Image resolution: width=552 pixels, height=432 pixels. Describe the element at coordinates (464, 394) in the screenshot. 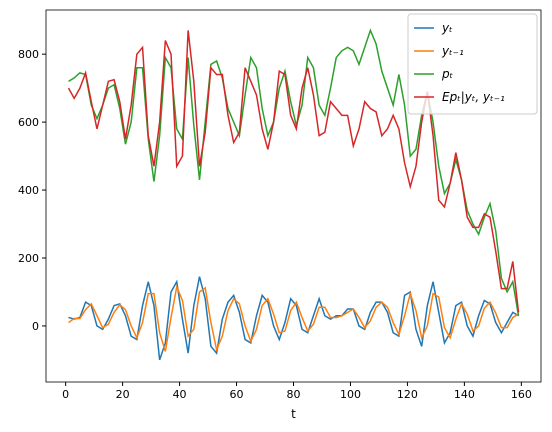

I see `x-tick-label: 140` at that location.